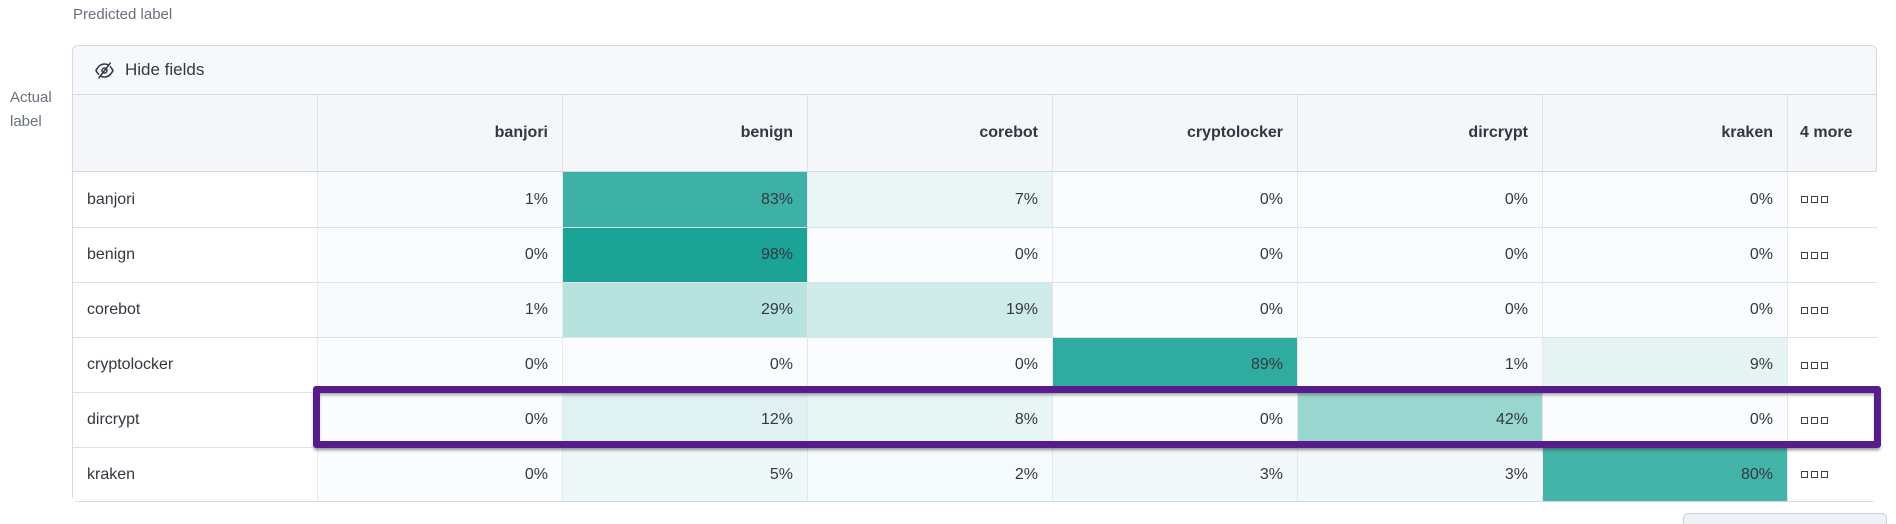  I want to click on matrix-row-kraken: kraken 0% 5% 2% 3% 3% 80%, so click(975, 474).